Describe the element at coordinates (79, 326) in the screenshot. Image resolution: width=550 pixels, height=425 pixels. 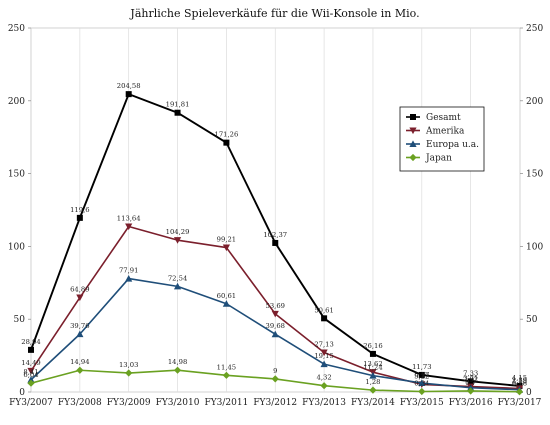
I see `data-label: 39,76` at that location.